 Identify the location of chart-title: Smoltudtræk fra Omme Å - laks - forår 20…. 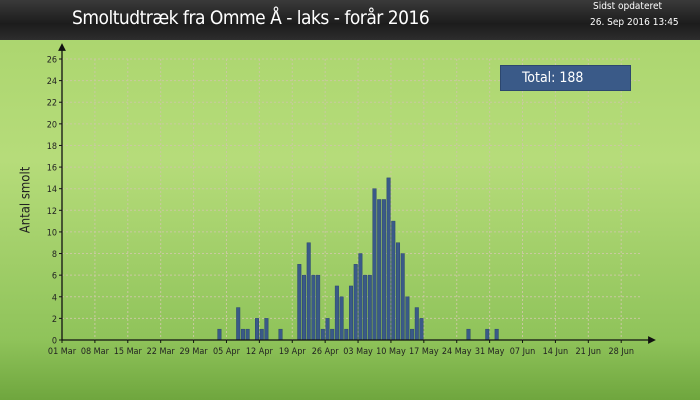
(251, 18).